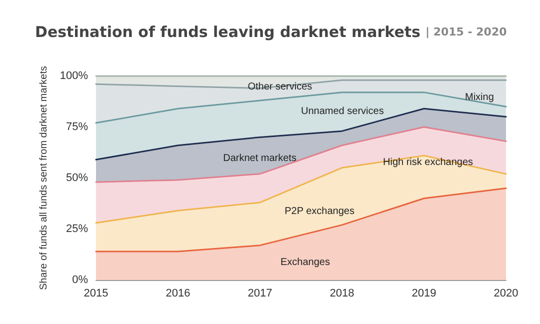 This screenshot has height=324, width=540. Describe the element at coordinates (259, 158) in the screenshot. I see `annotation: Darknet markets` at that location.